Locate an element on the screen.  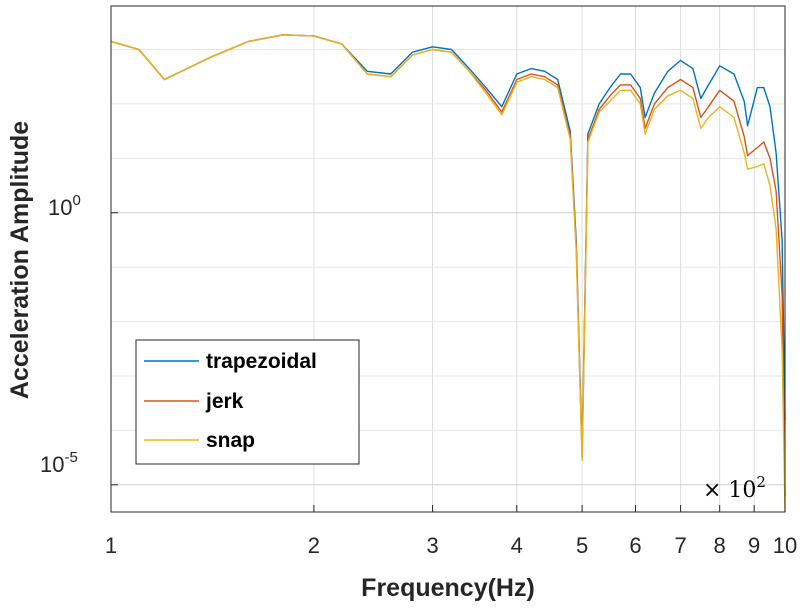
y-tick-labels: 10⁰ 10⁻⁵ is located at coordinates (60, 334).